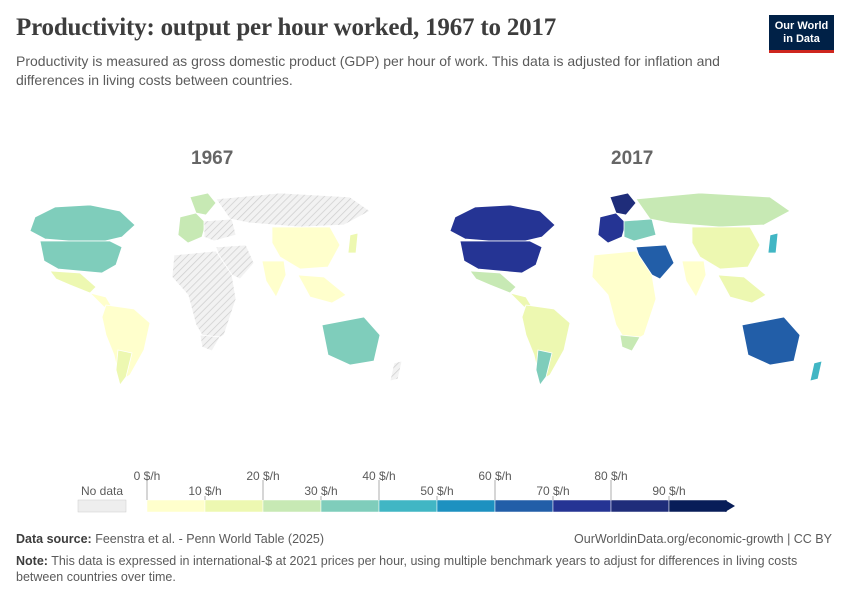 The width and height of the screenshot is (850, 600). What do you see at coordinates (212, 158) in the screenshot?
I see `map-1967-year-label: 1967` at bounding box center [212, 158].